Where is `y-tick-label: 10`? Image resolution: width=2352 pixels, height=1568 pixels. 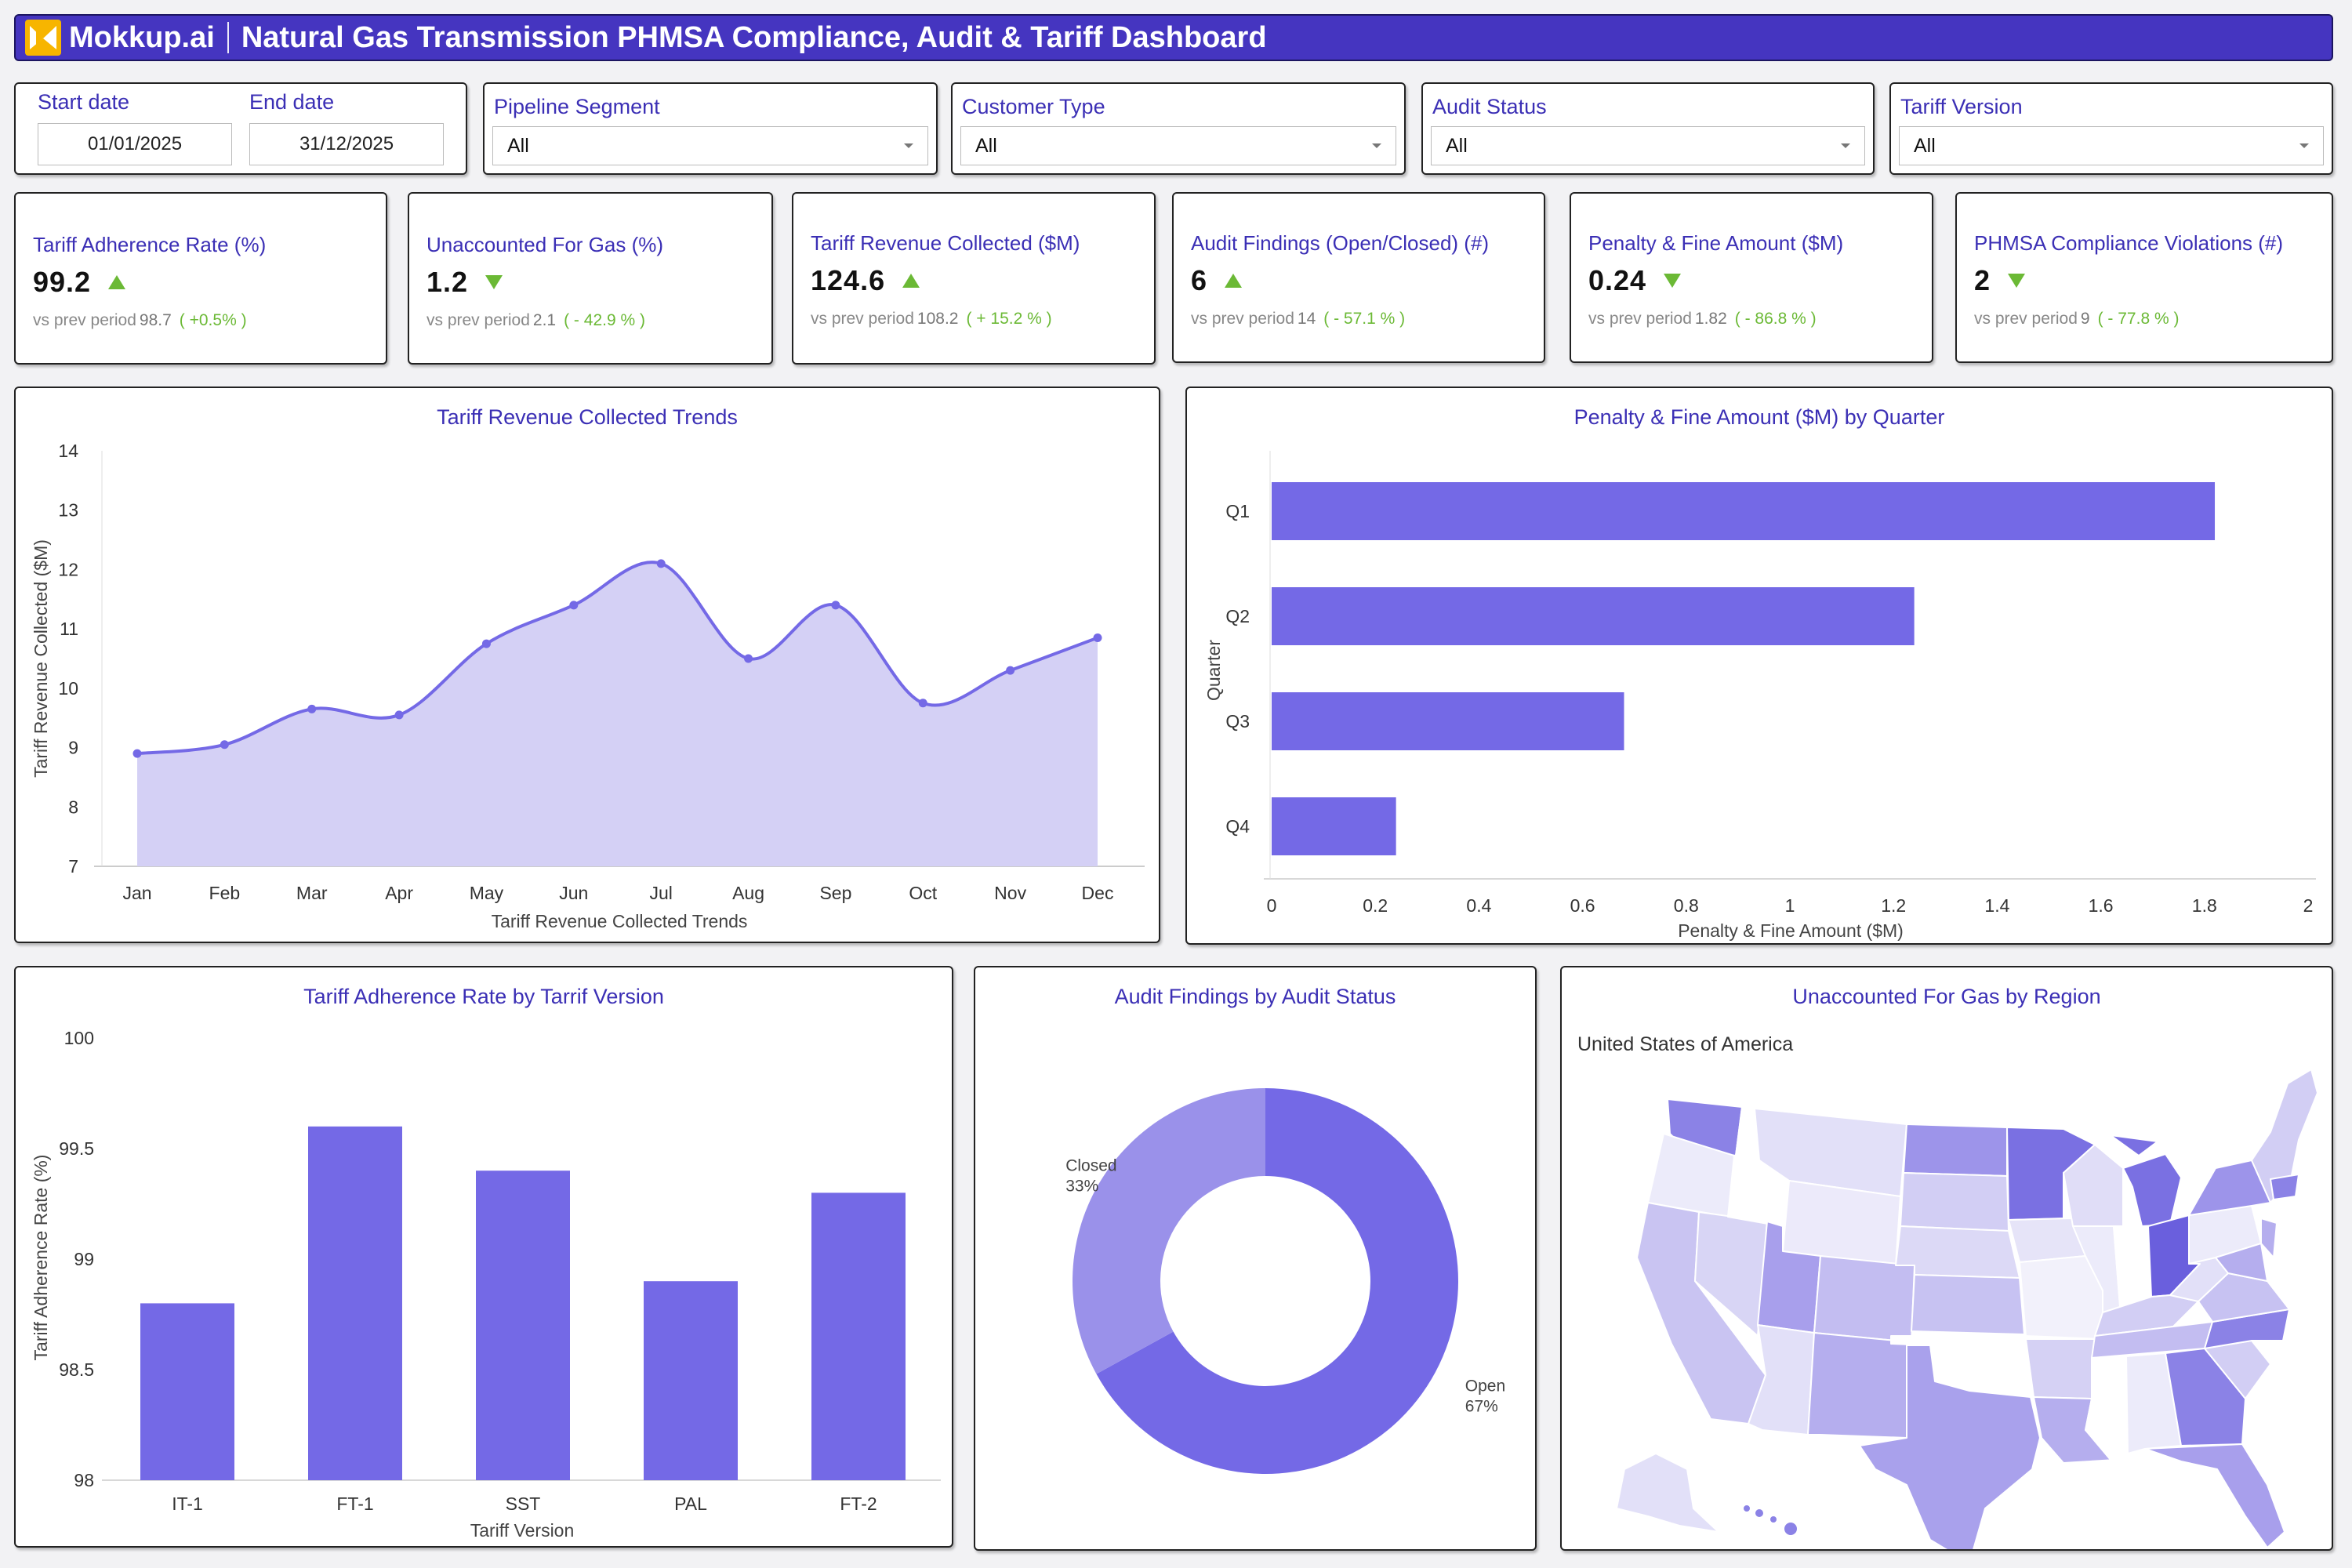 y-tick-label: 10 is located at coordinates (68, 688).